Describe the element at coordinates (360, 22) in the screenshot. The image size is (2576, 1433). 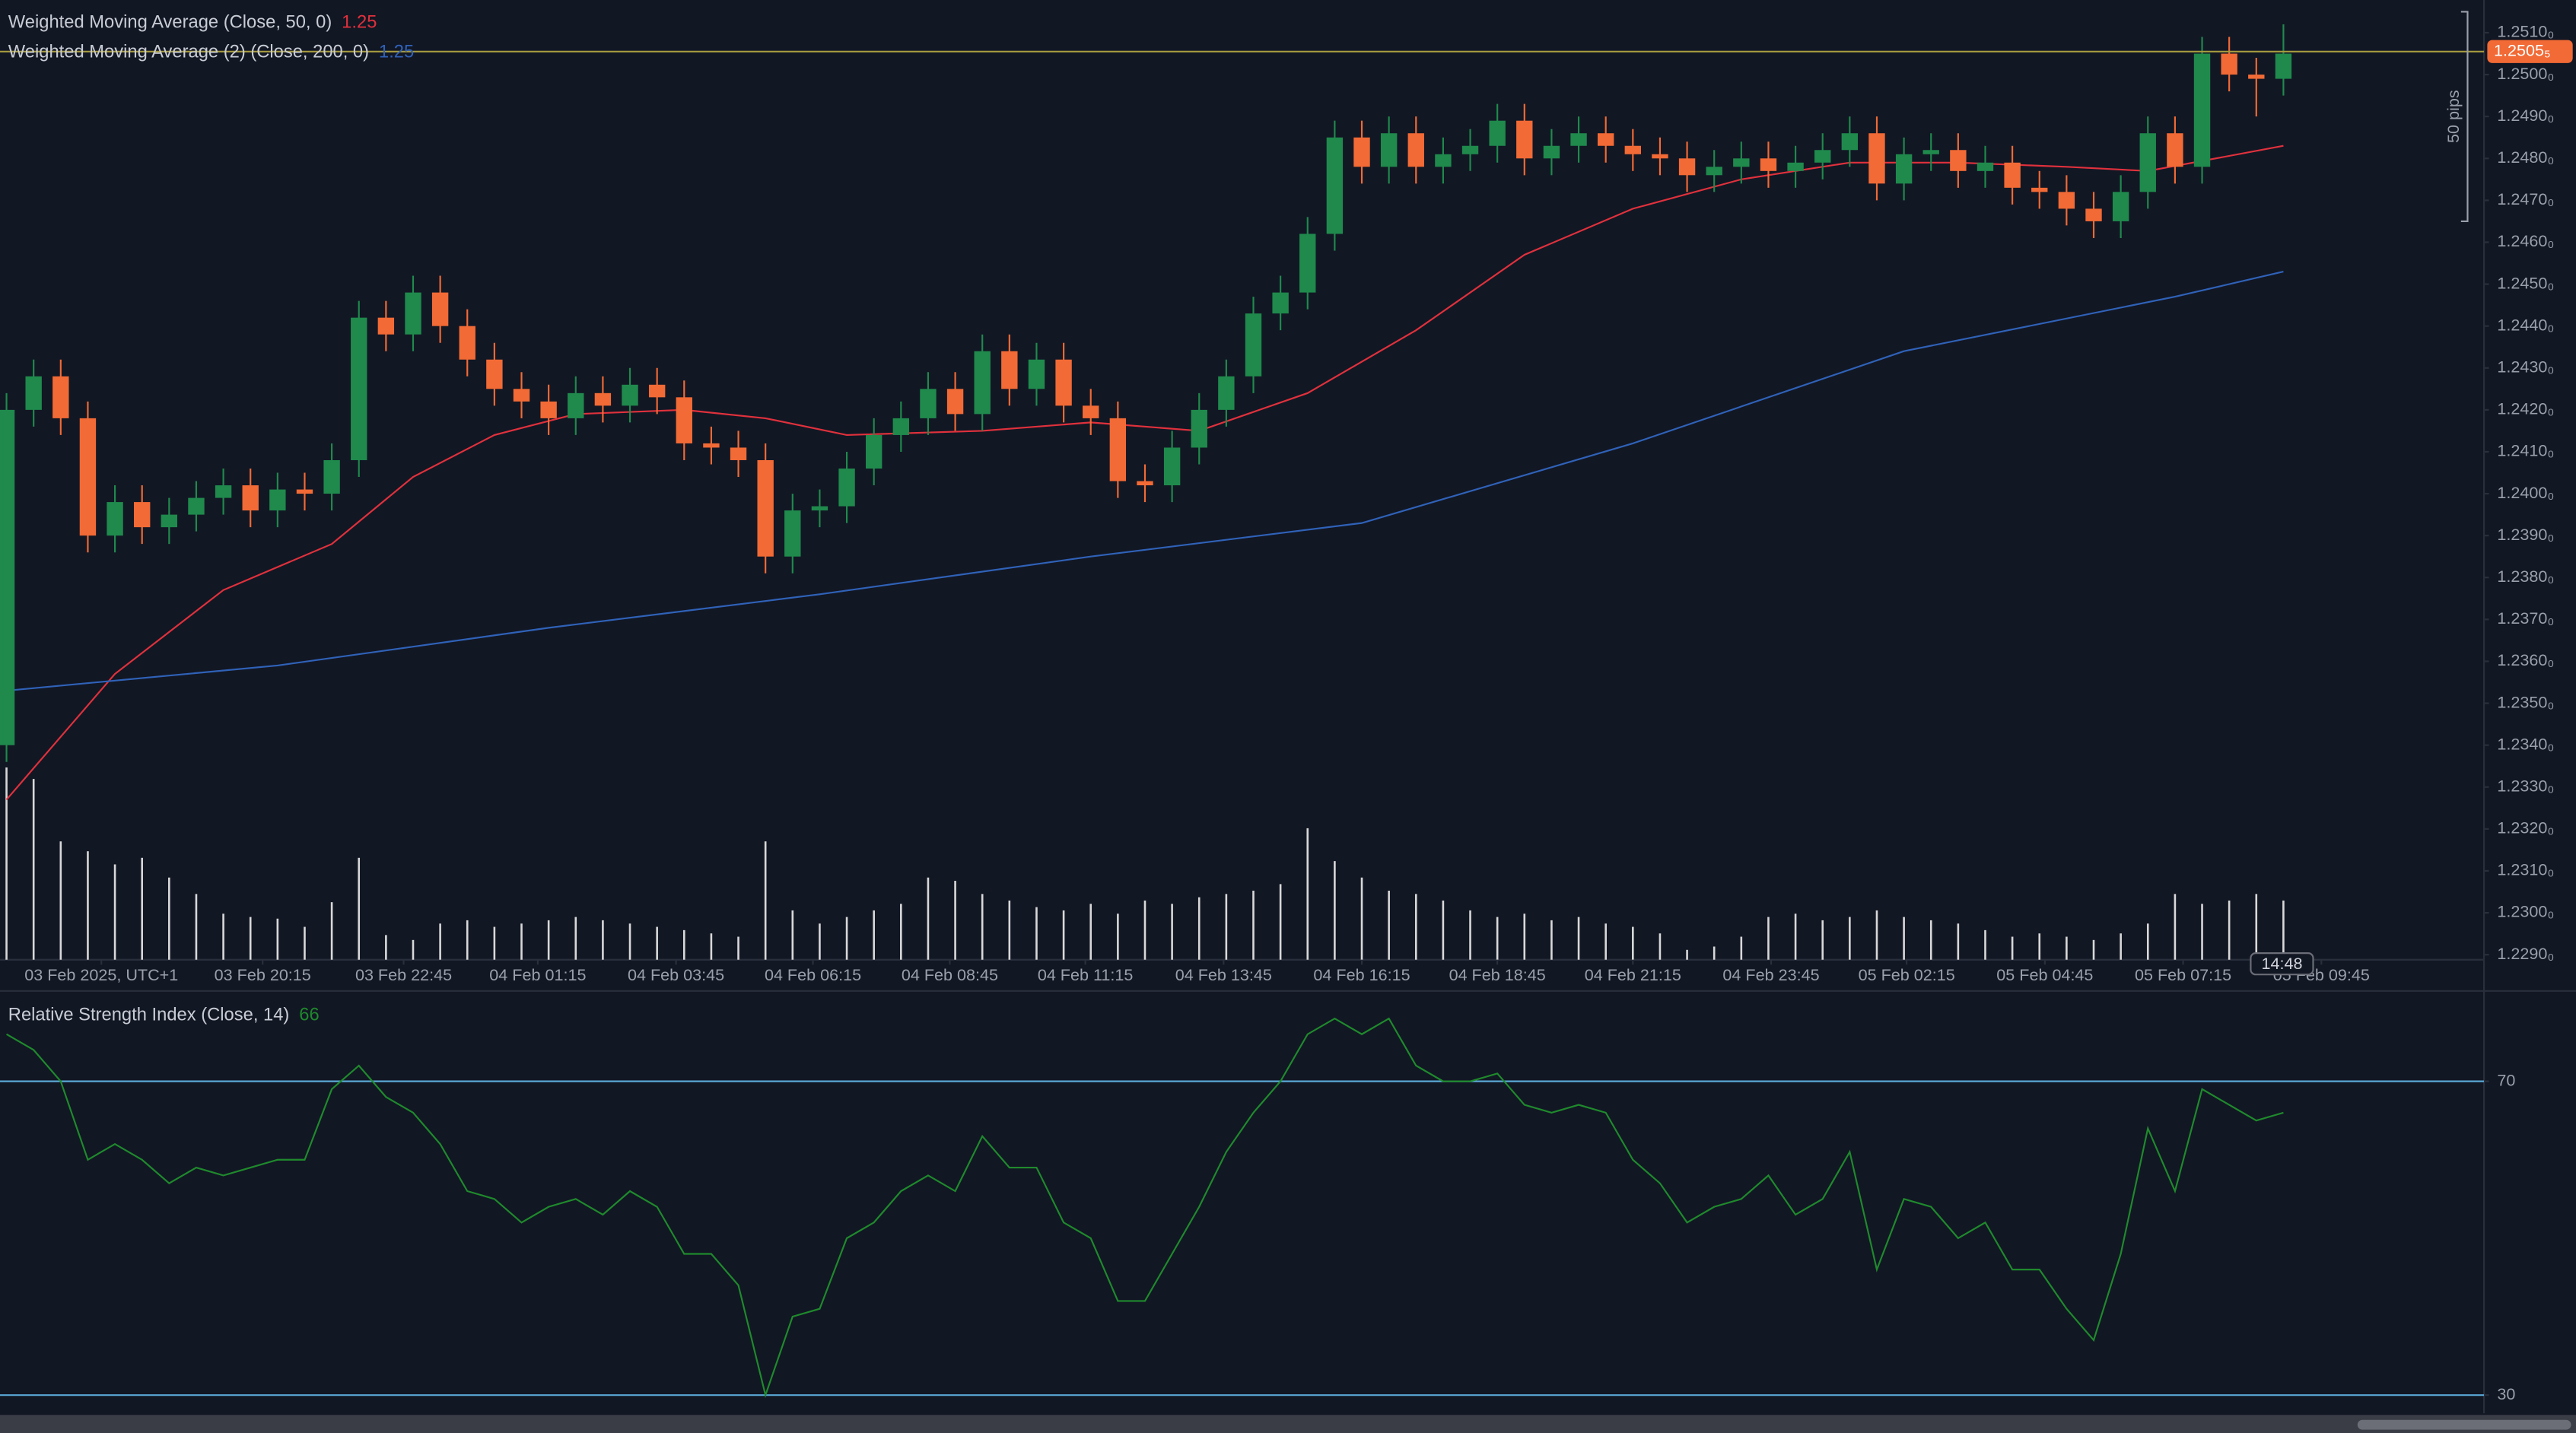
I see `legend-value: 1.25` at that location.